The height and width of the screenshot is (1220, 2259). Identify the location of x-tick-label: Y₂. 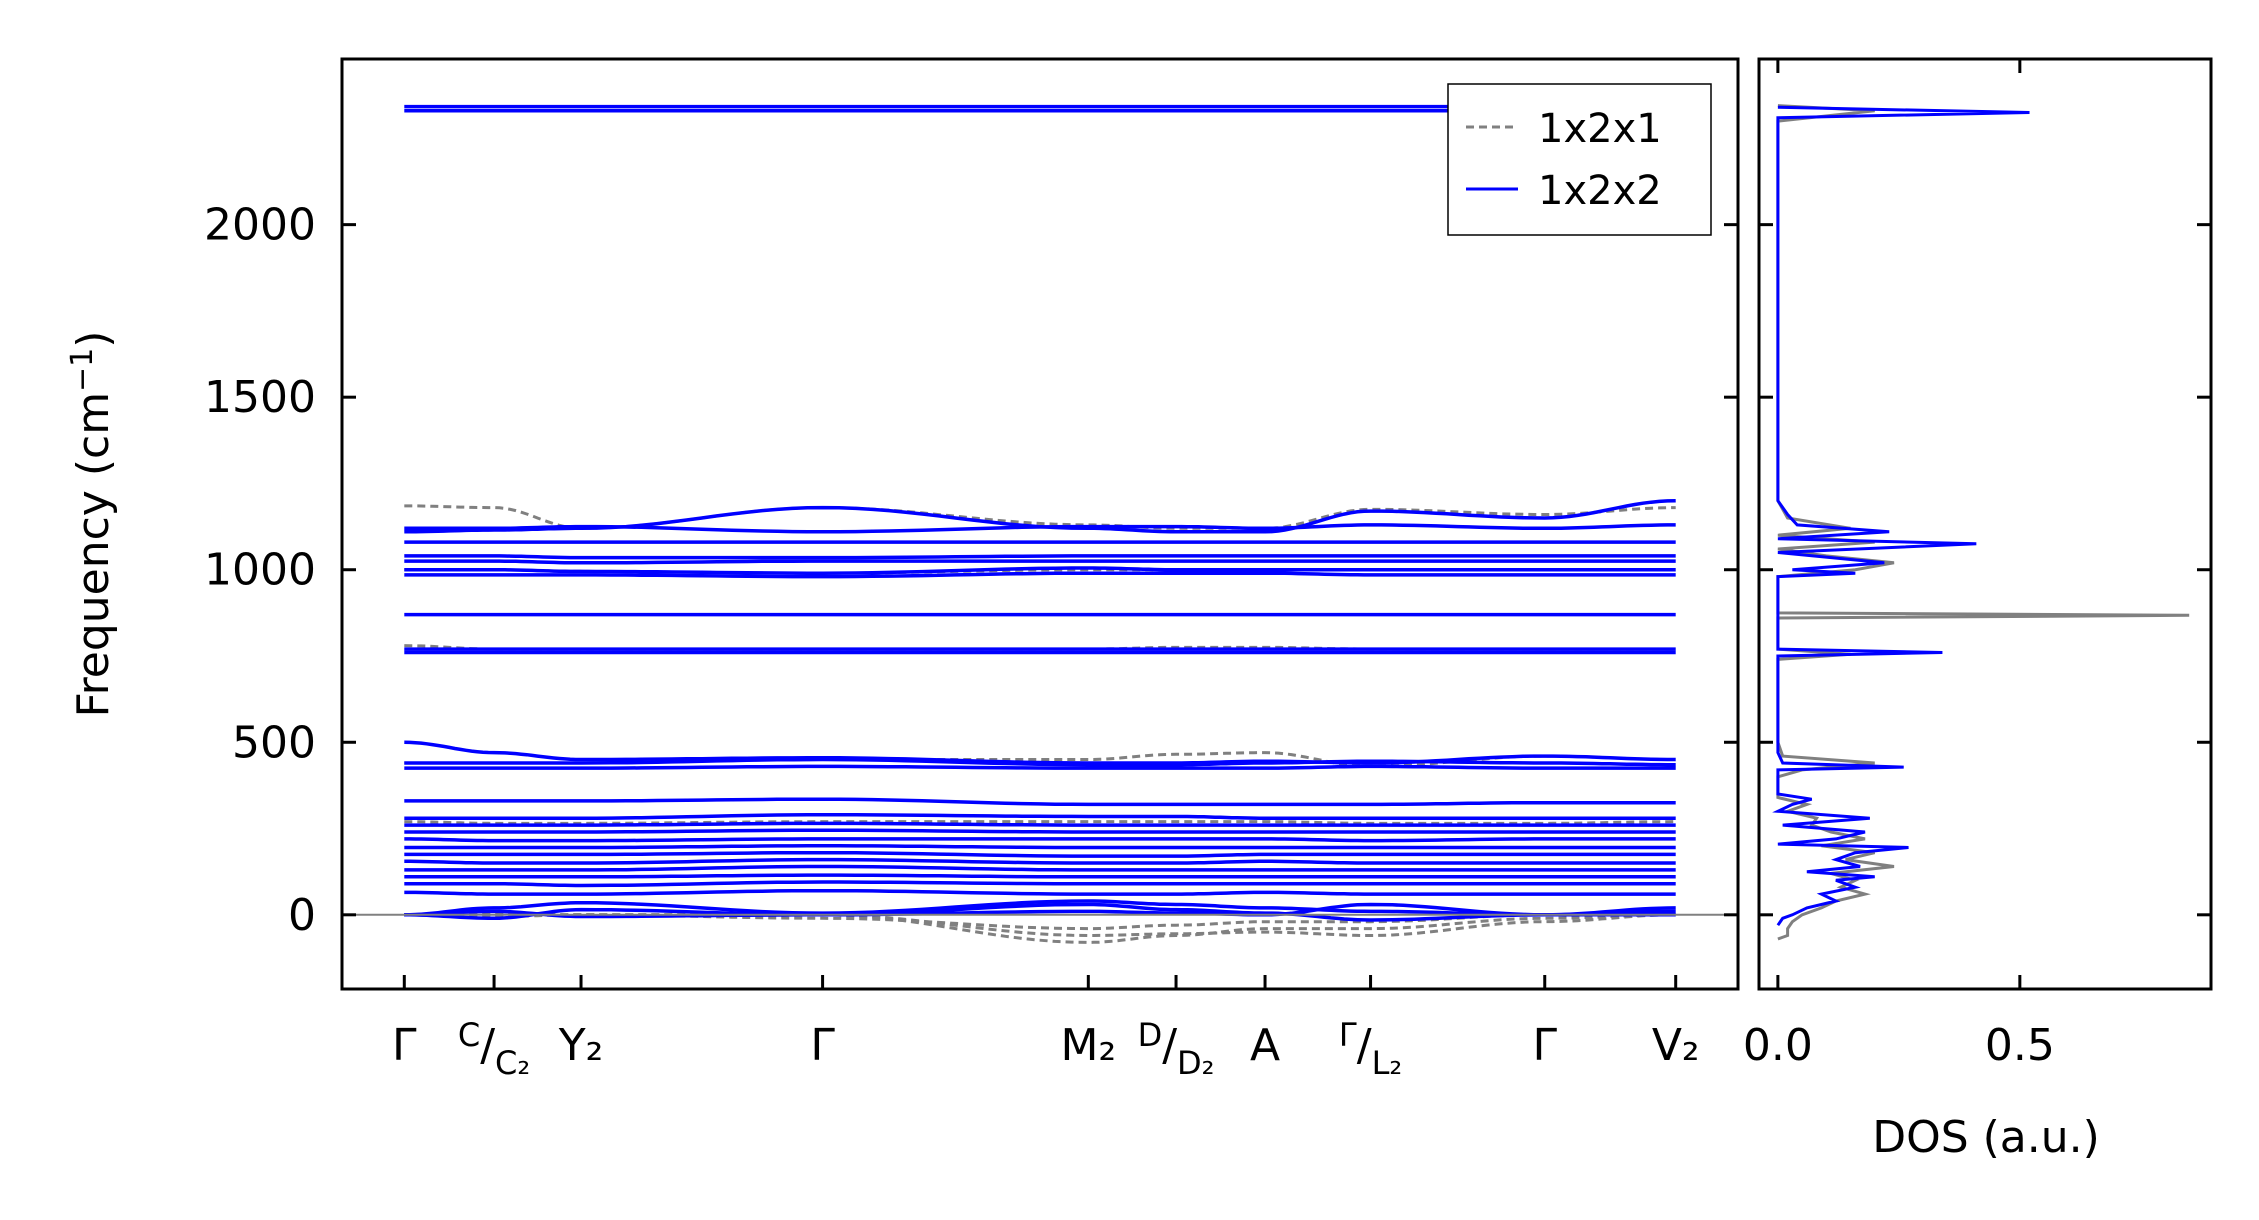
(581, 1045).